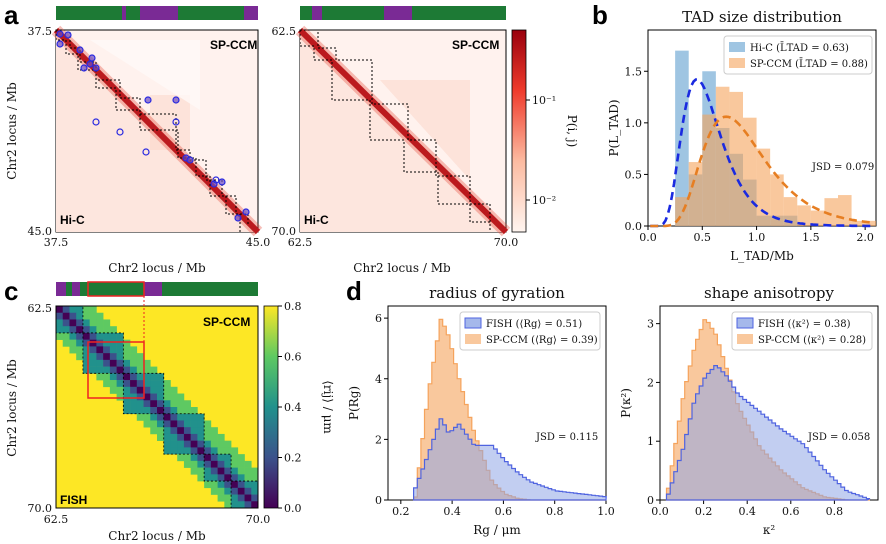 Image resolution: width=886 pixels, height=544 pixels. Describe the element at coordinates (572, 131) in the screenshot. I see `colorbar-a-label: P(i, j)` at that location.